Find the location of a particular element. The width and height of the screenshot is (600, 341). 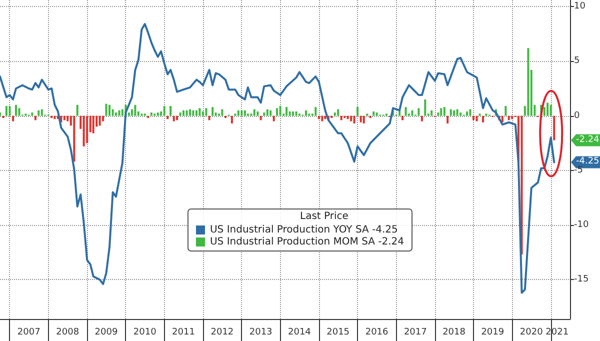

legend-title: Last Price is located at coordinates (324, 216).